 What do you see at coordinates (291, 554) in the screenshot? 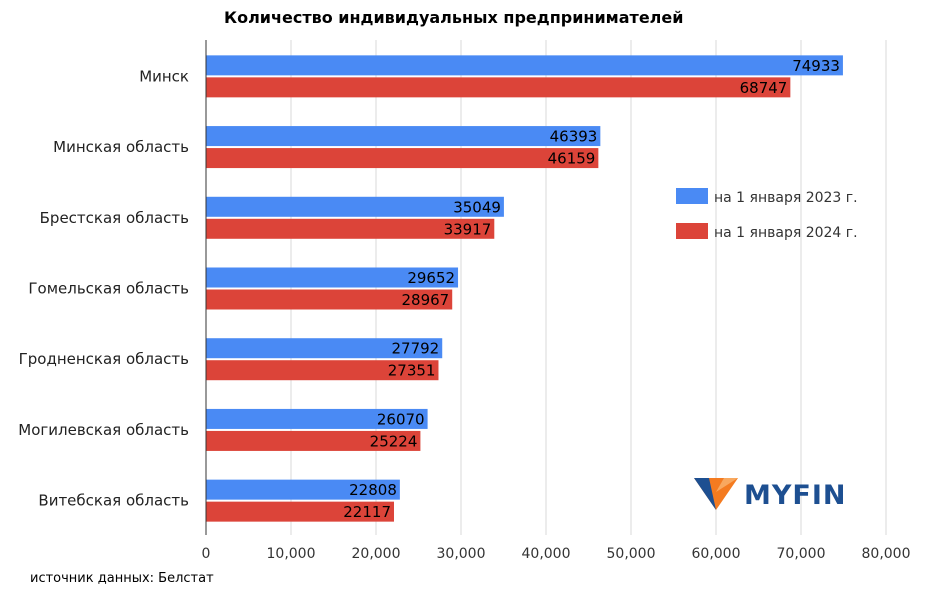
I see `x-tick-label: 10,000` at bounding box center [291, 554].